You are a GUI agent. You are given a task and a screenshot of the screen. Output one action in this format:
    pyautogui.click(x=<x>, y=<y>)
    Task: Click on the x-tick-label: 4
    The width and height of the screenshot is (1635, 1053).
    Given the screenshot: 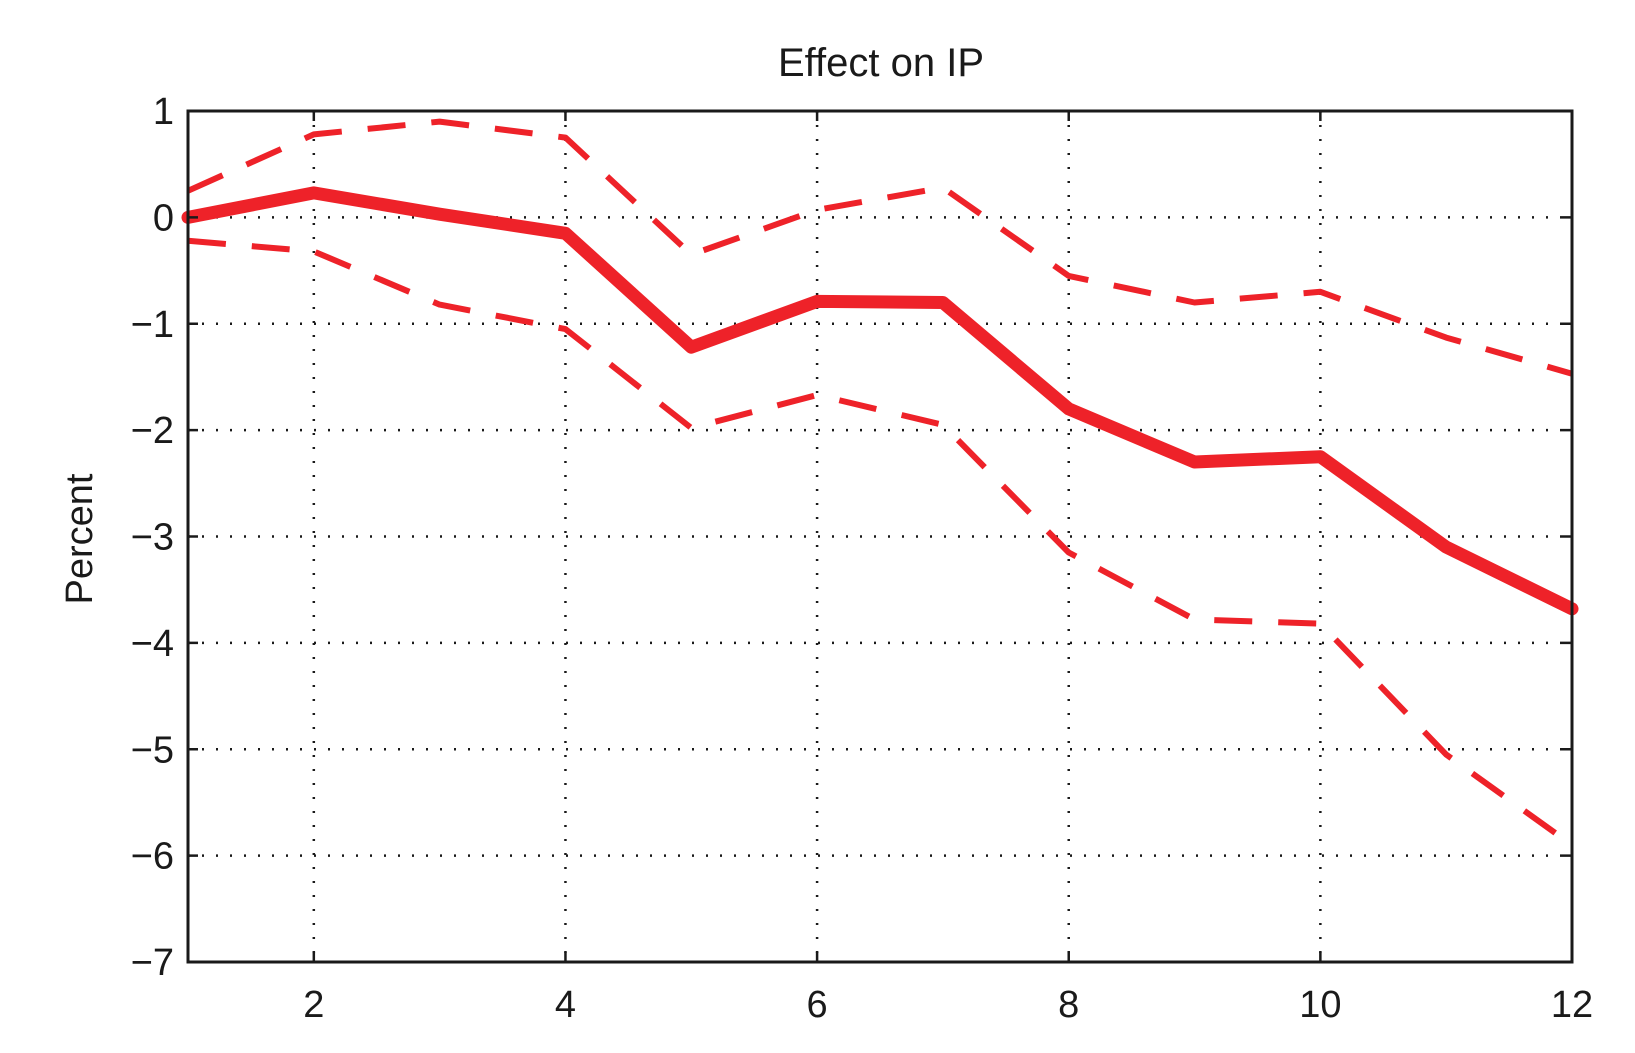 What is the action you would take?
    pyautogui.click(x=565, y=1005)
    